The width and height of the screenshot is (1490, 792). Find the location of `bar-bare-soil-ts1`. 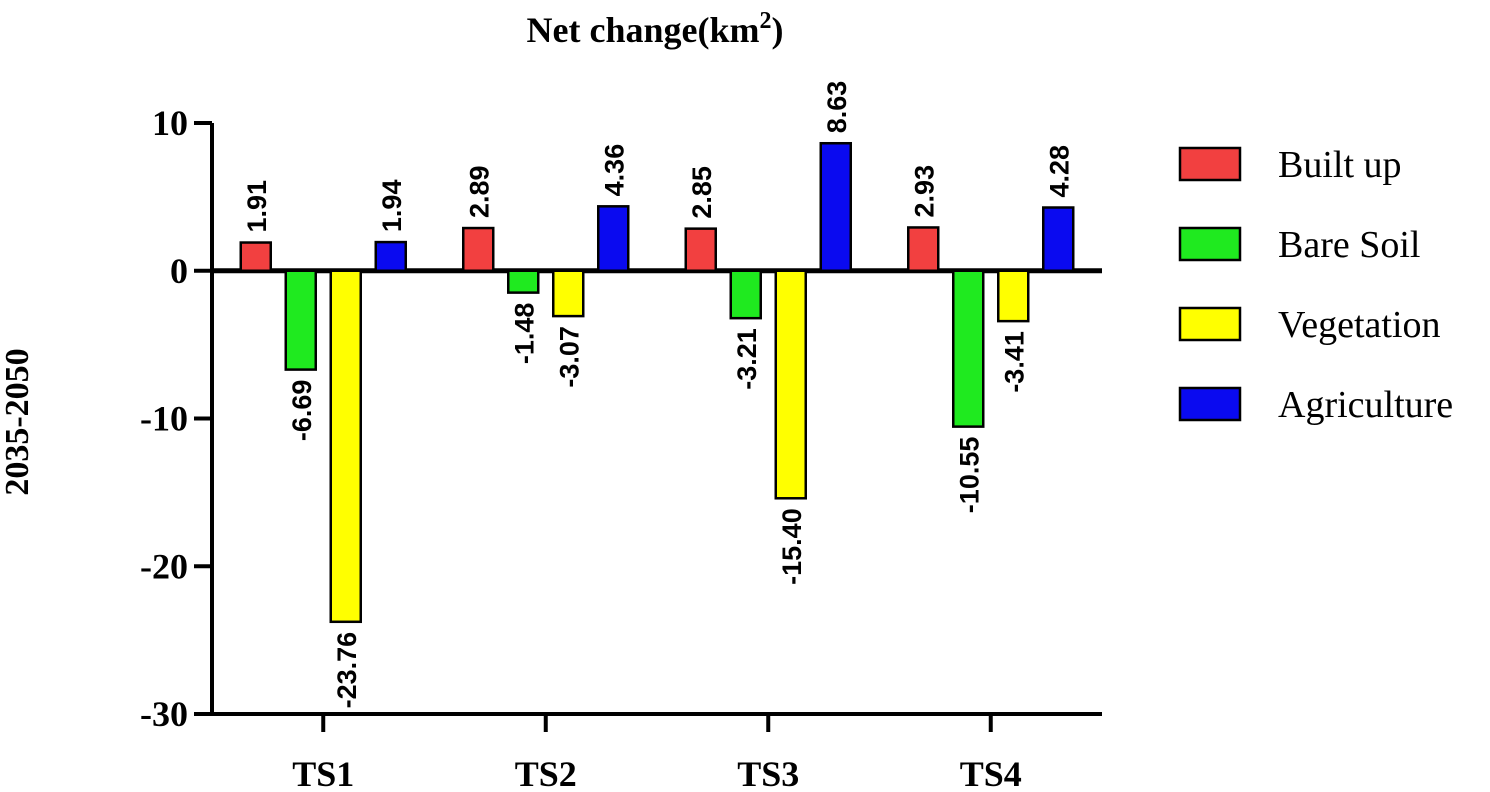

bar-bare-soil-ts1 is located at coordinates (300, 320).